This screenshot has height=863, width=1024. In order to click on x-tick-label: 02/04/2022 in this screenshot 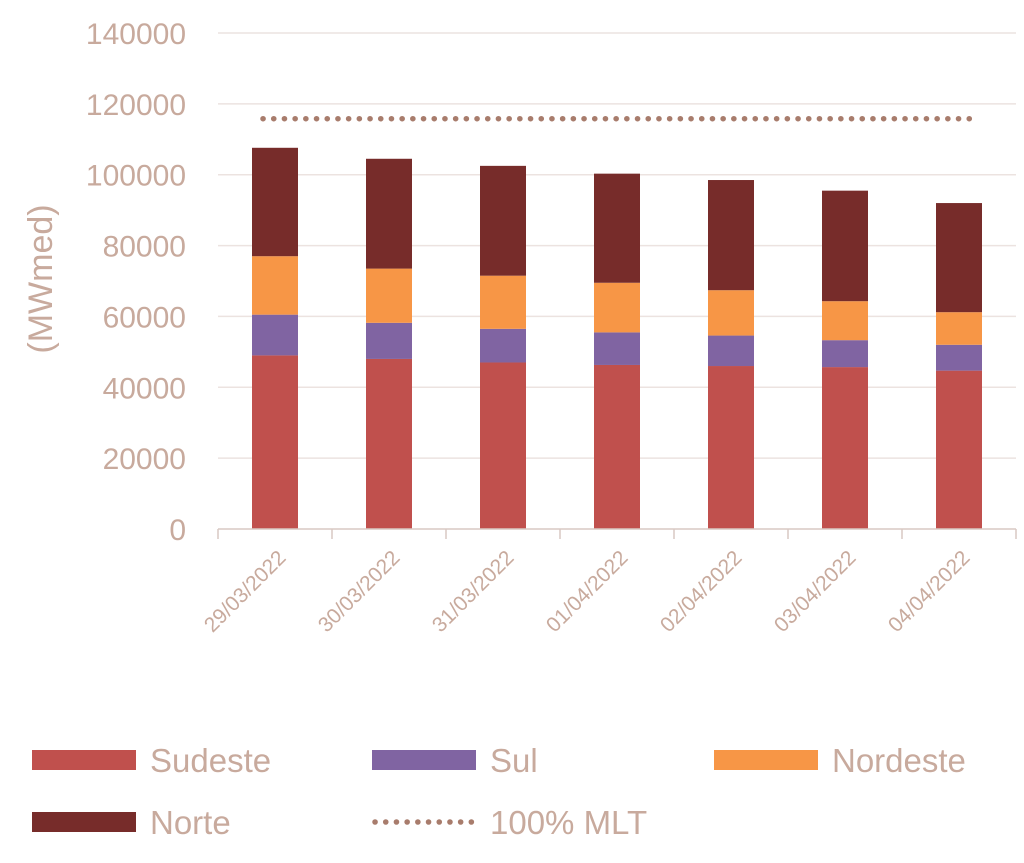, I will do `click(701, 591)`.